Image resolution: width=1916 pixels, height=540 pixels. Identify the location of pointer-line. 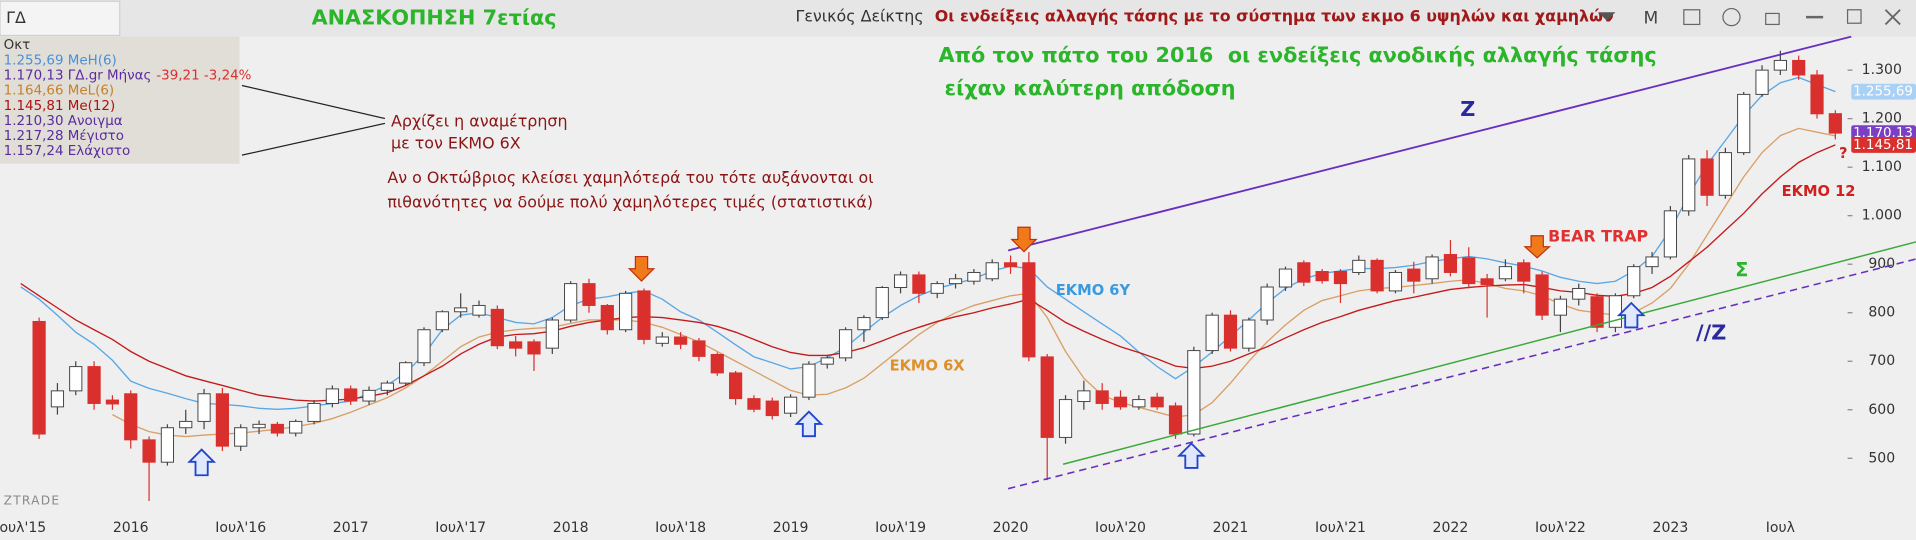
(313, 102).